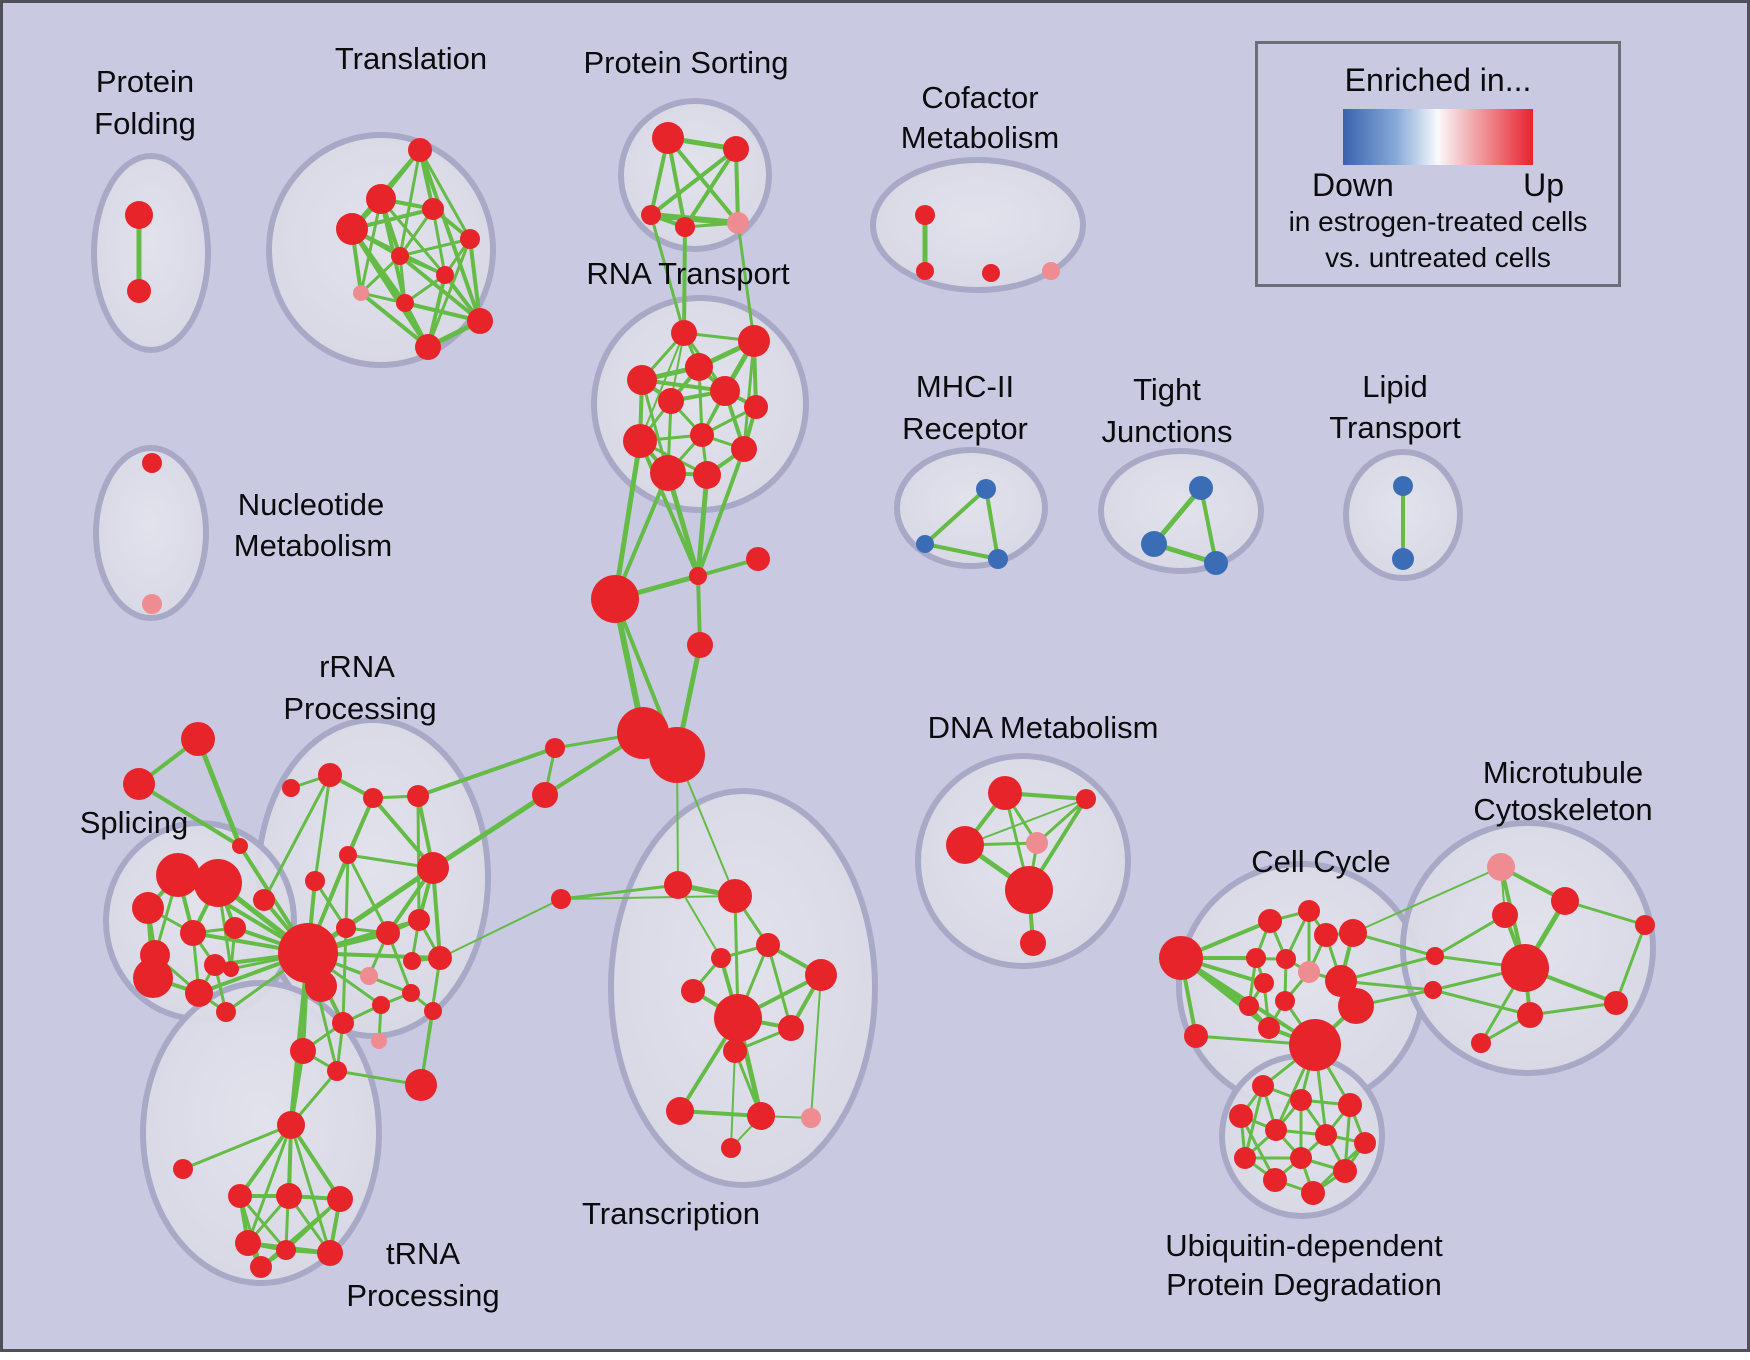 The height and width of the screenshot is (1360, 1750). What do you see at coordinates (671, 1213) in the screenshot?
I see `cluster-label: Transcription` at bounding box center [671, 1213].